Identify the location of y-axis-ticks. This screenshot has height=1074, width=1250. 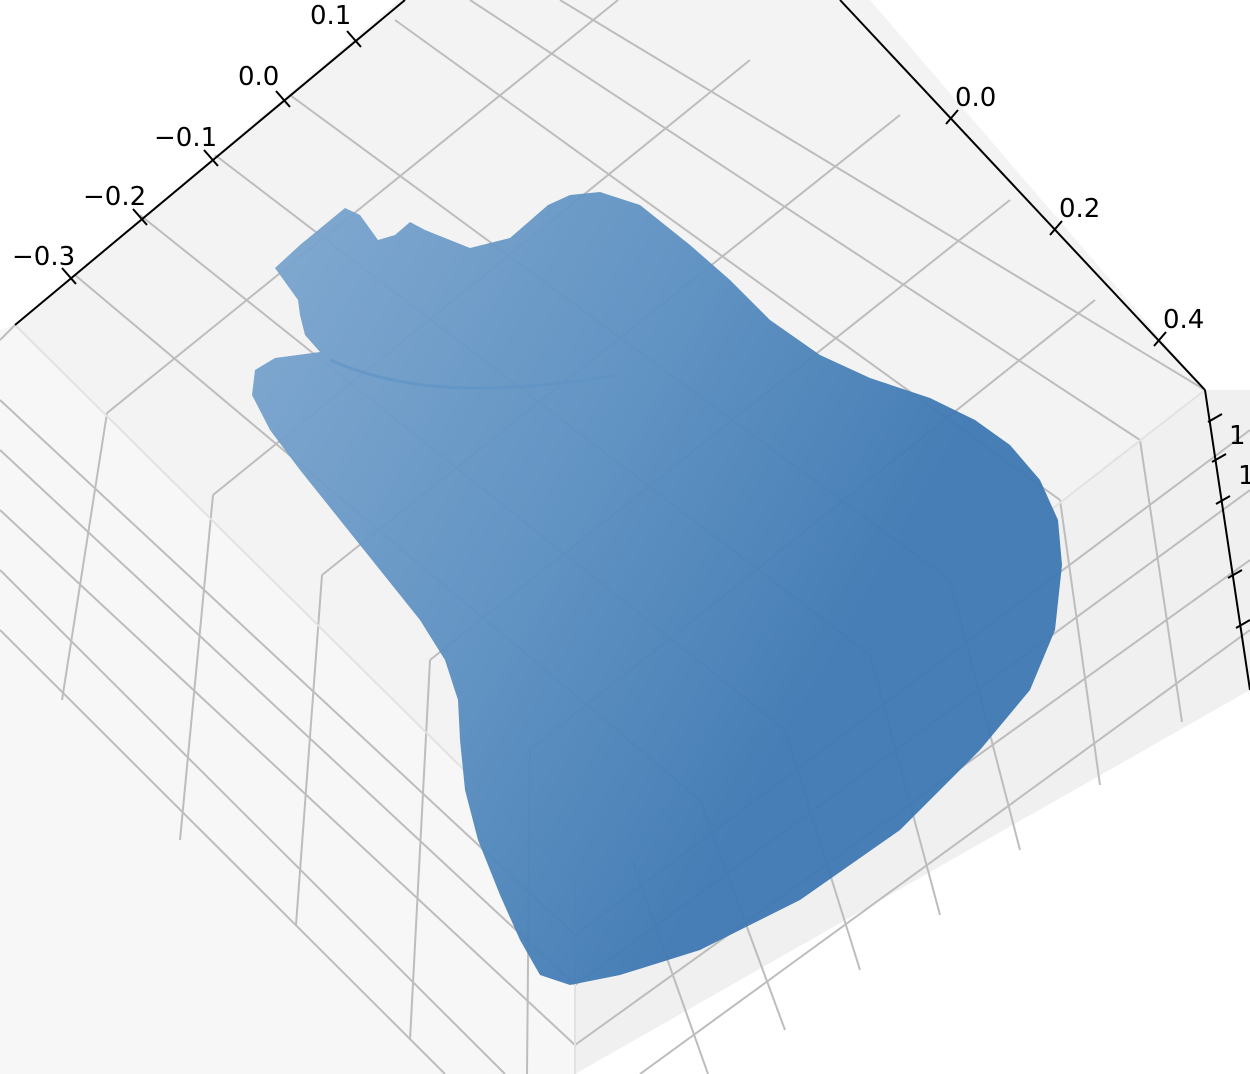
(1056, 228).